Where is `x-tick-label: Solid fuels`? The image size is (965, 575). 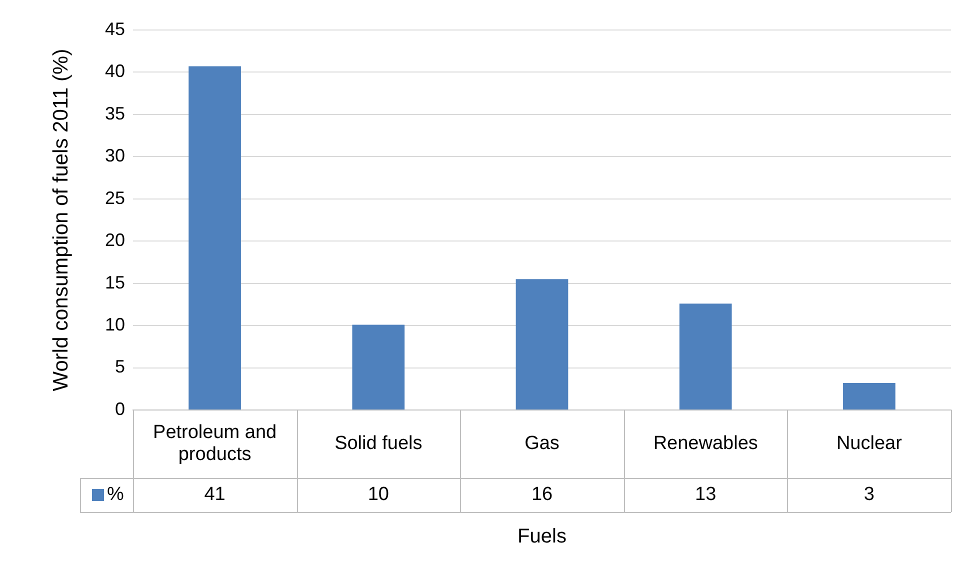
x-tick-label: Solid fuels is located at coordinates (378, 443).